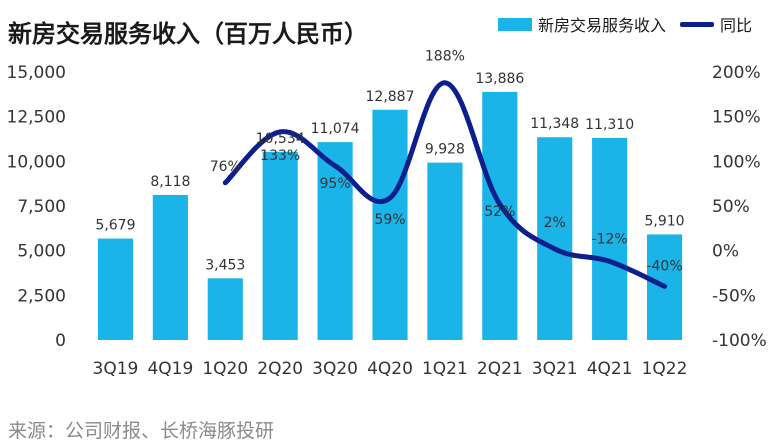  I want to click on right-tick-4: 100%, so click(736, 162).